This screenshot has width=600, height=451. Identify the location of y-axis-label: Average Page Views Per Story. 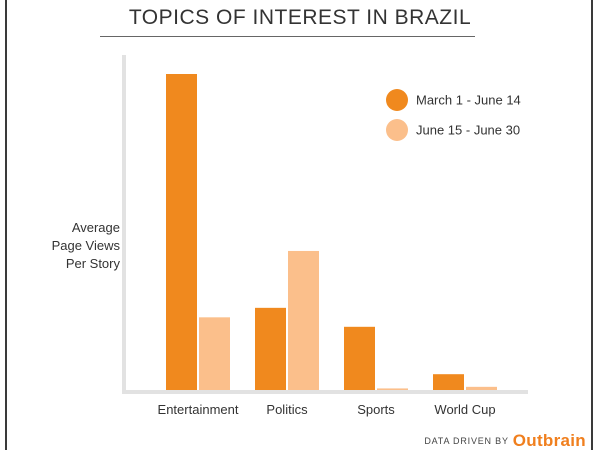
(75, 246).